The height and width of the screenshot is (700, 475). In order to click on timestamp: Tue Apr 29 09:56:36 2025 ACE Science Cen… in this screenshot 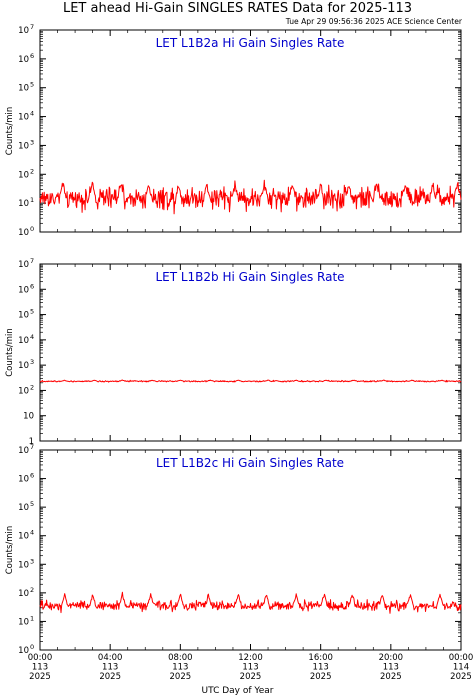, I will do `click(373, 21)`.